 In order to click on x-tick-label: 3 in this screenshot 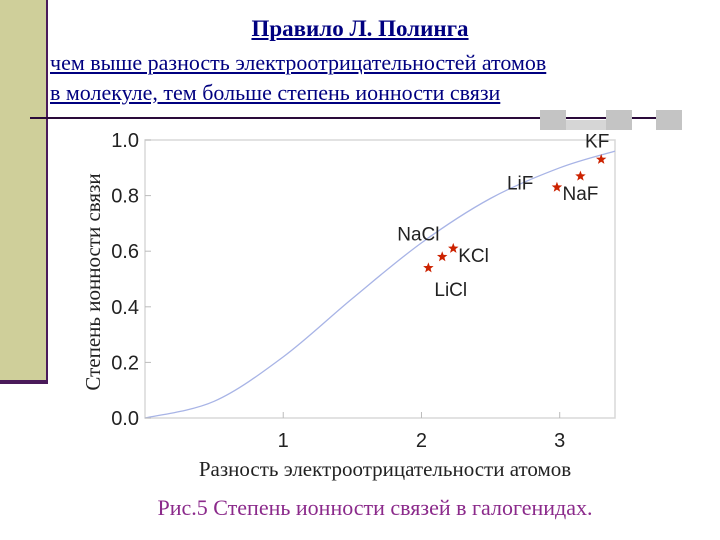, I will do `click(559, 441)`.